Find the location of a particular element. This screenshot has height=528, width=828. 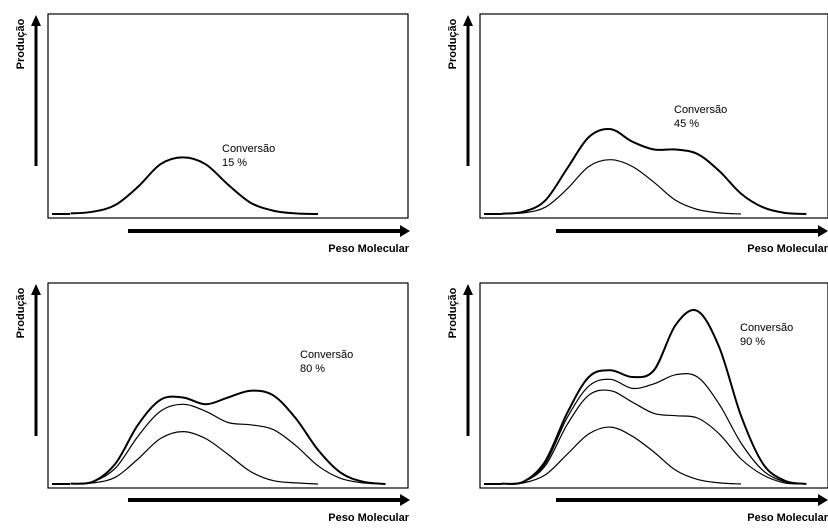

annotation-value: 15 % is located at coordinates (234, 163).